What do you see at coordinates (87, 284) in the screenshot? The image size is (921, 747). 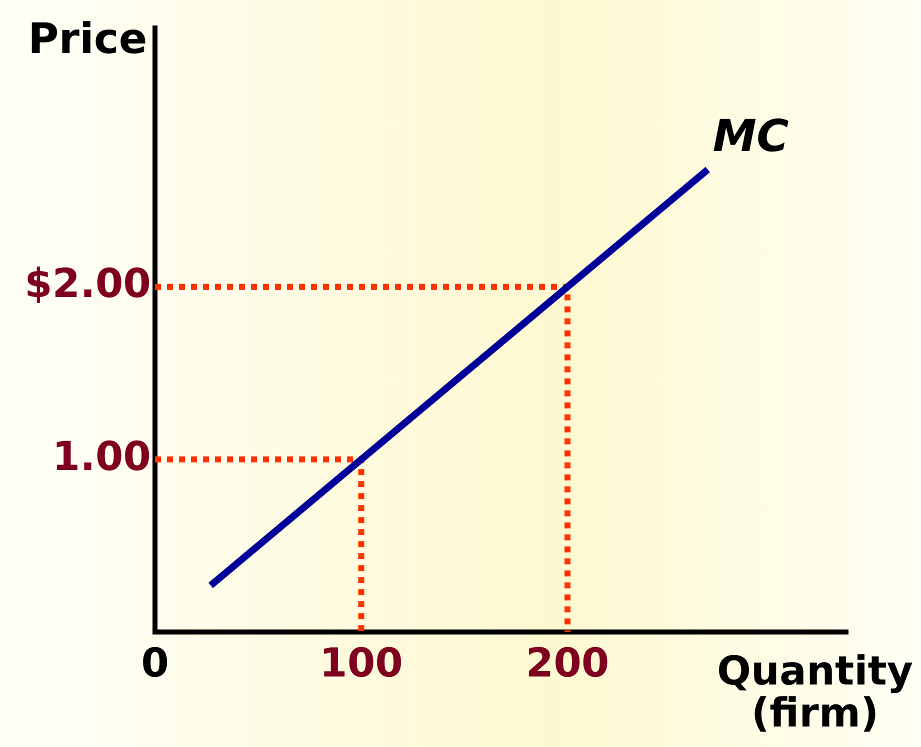 I see `y-tick-label: $2.00` at bounding box center [87, 284].